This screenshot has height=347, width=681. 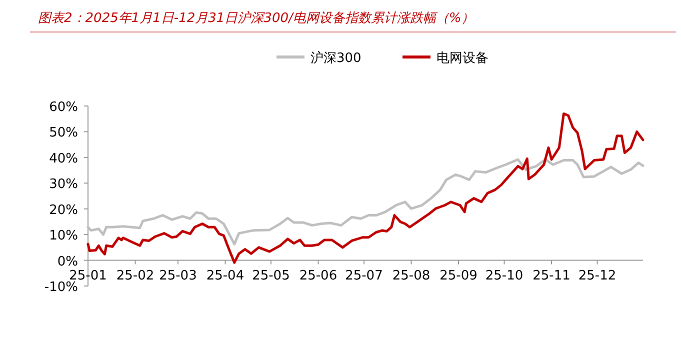 I want to click on x-tick-label: 25-09, so click(x=459, y=276).